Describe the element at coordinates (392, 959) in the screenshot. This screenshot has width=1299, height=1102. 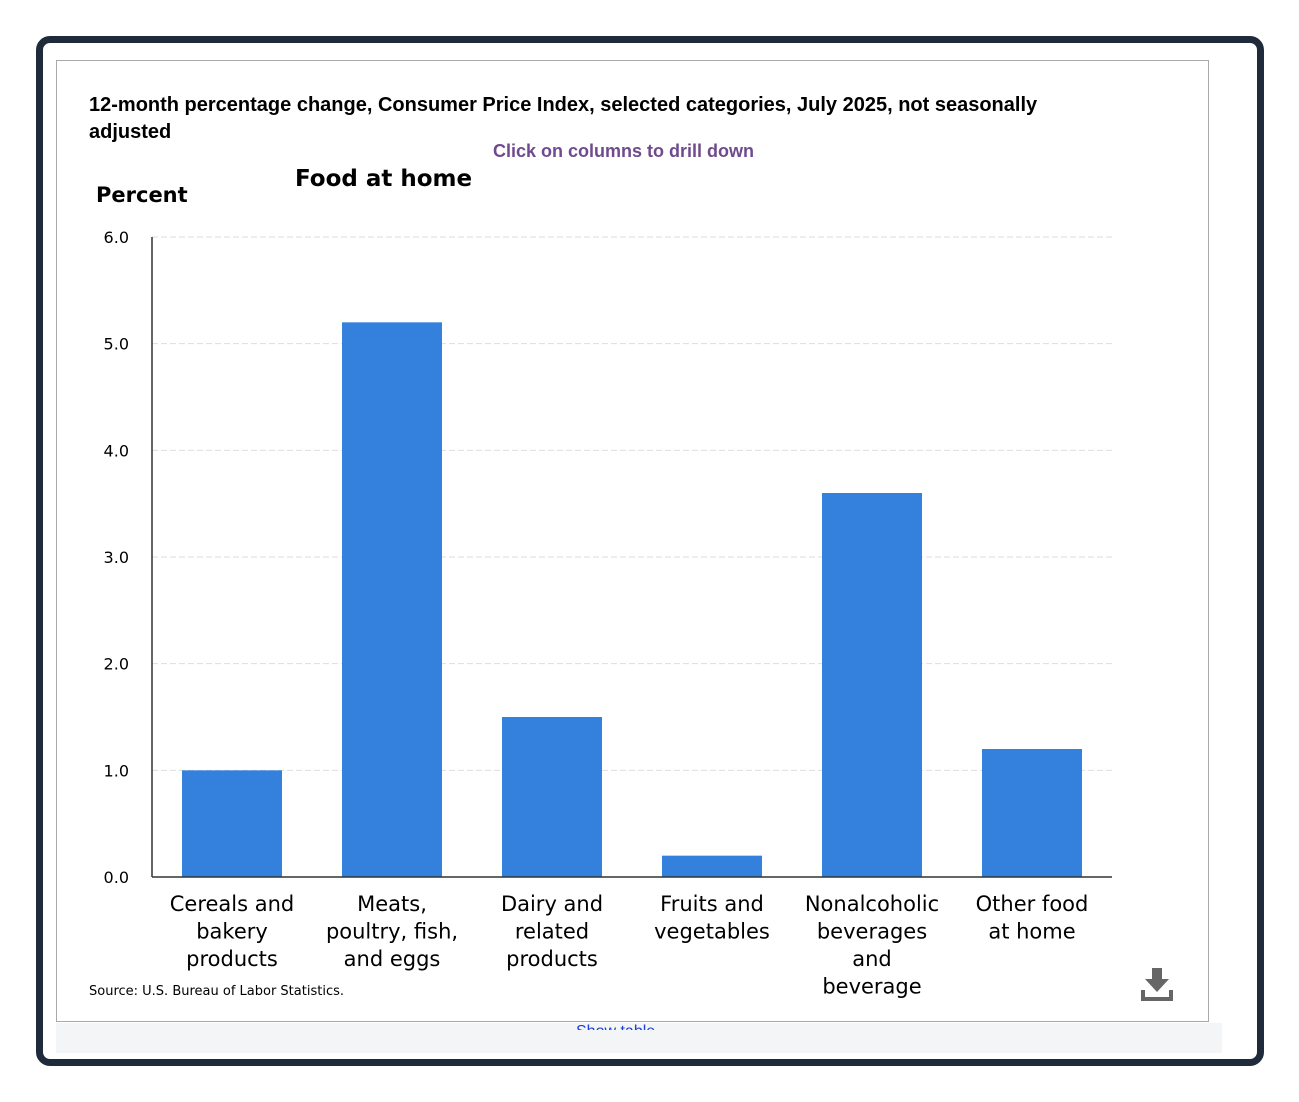
I see `x-tick-label-line: and eggs` at that location.